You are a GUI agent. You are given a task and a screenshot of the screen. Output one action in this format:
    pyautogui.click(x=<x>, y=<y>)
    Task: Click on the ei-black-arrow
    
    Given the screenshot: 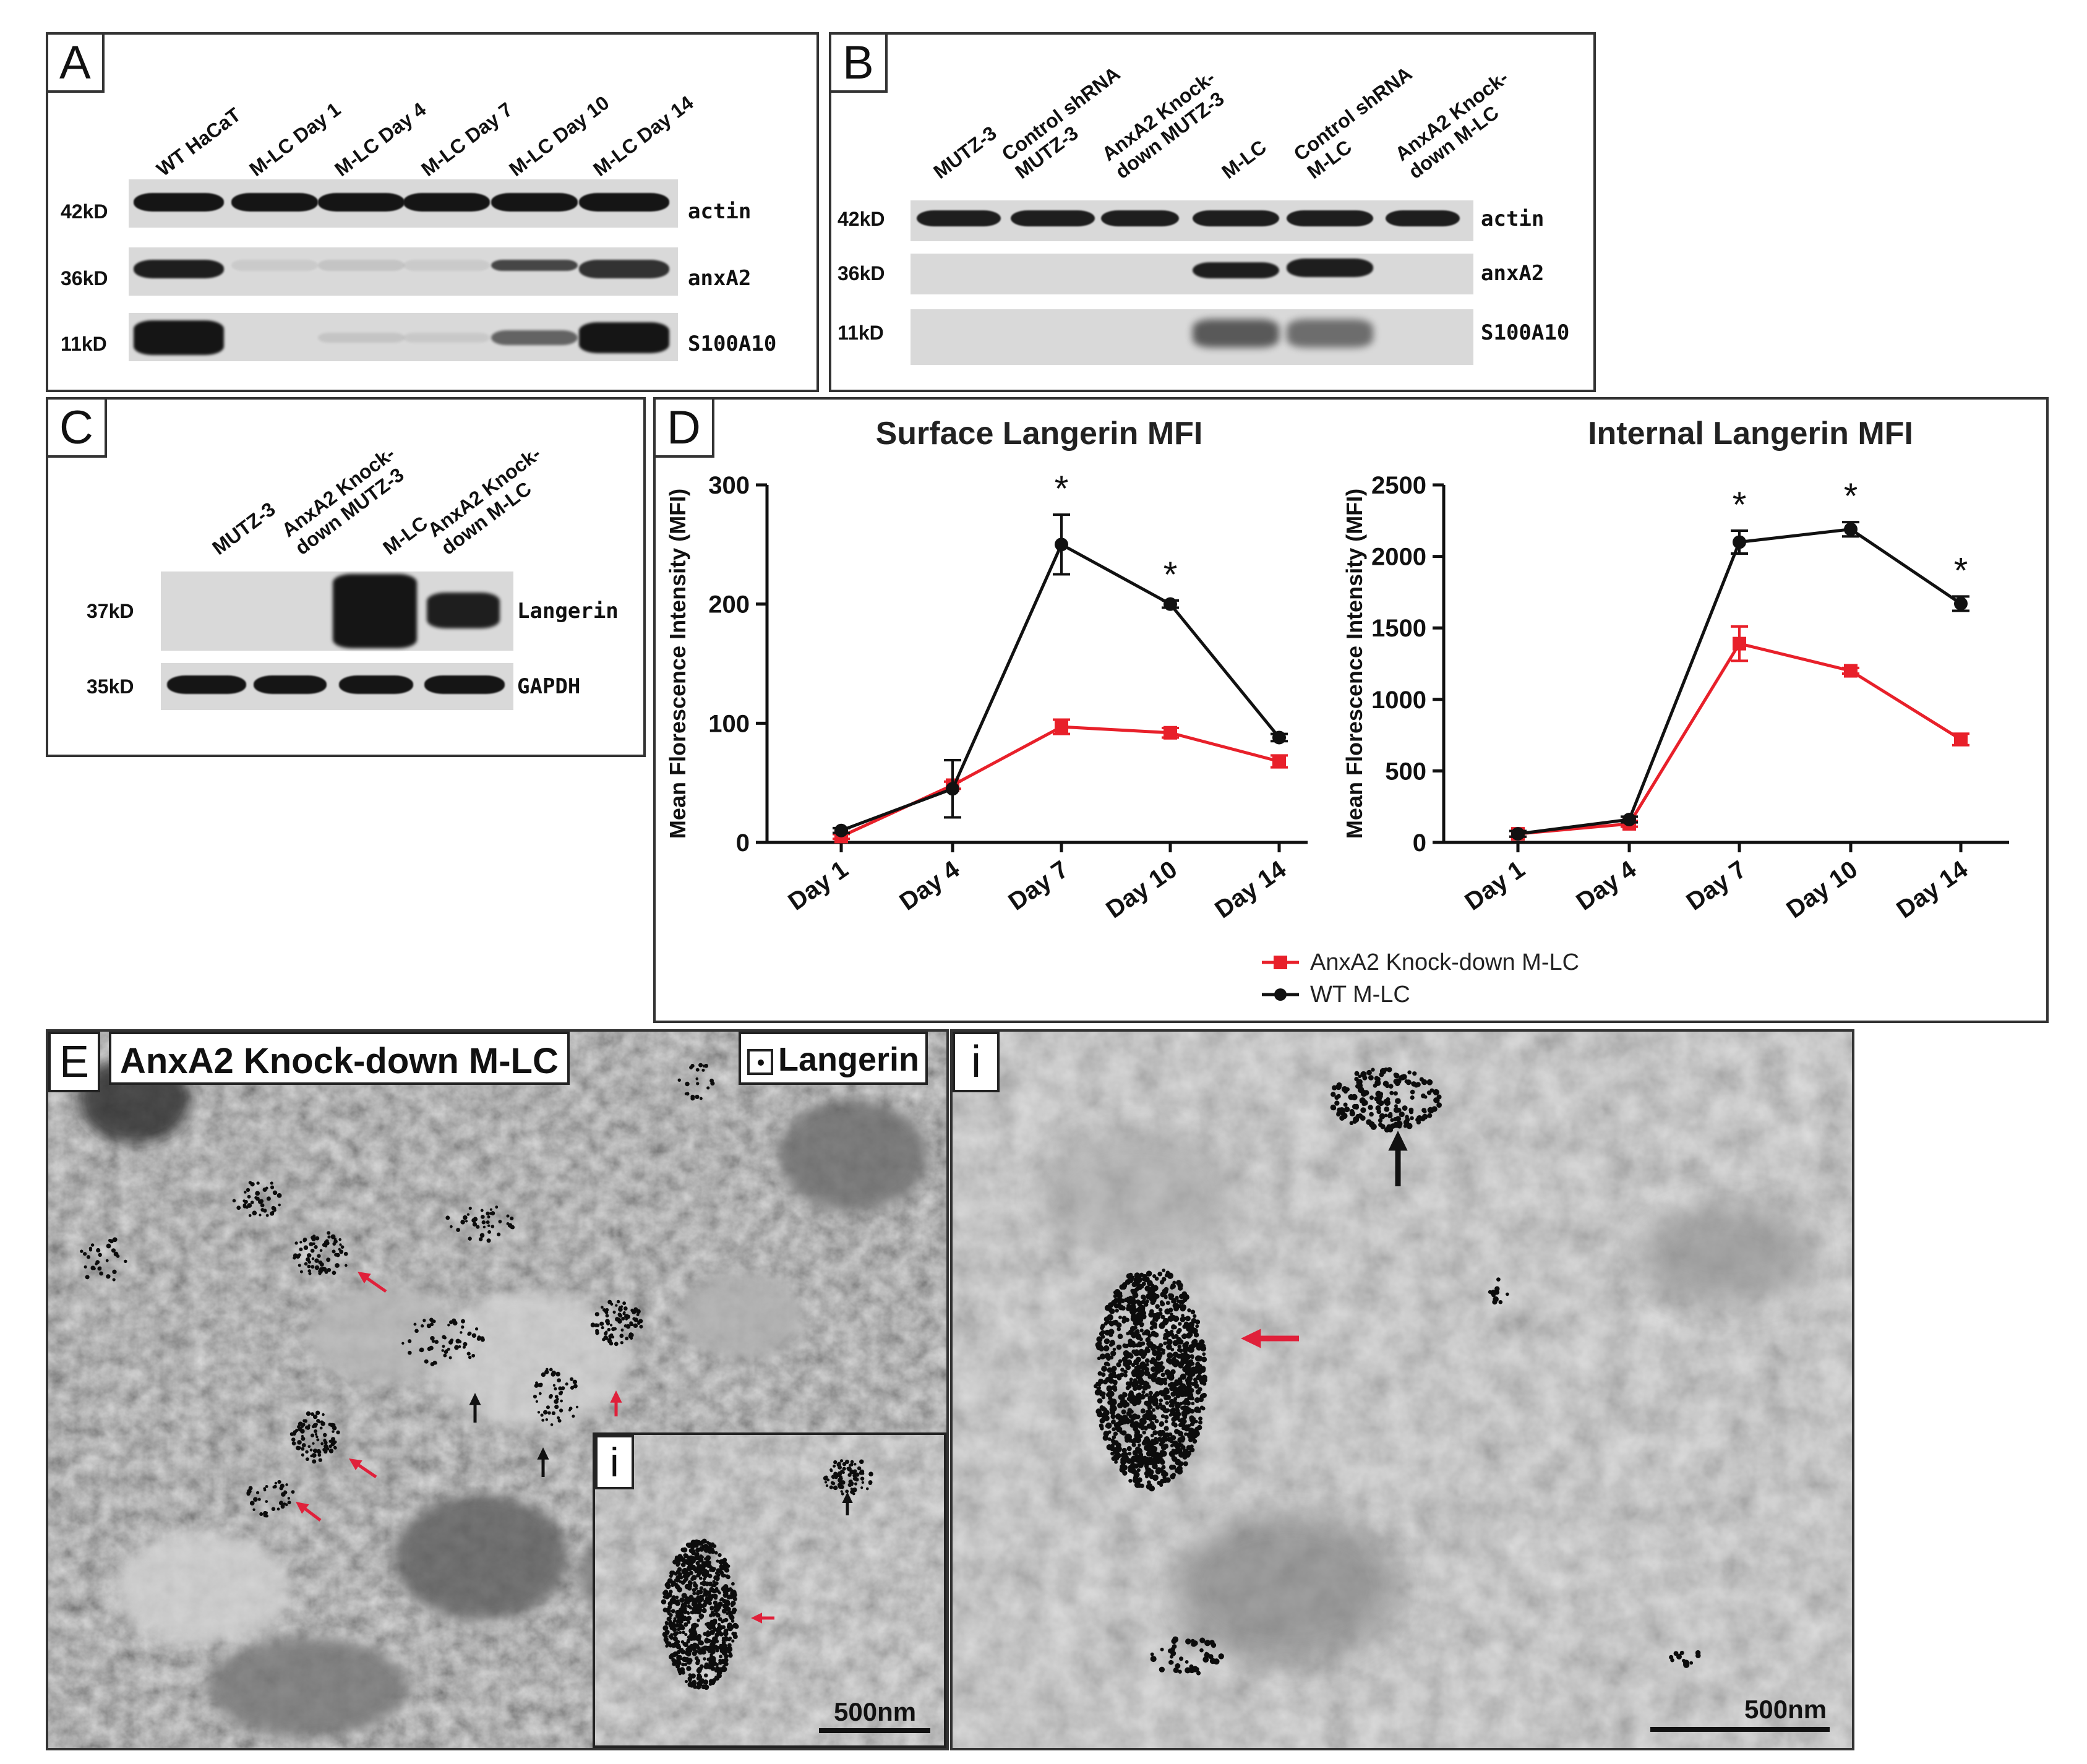 What is the action you would take?
    pyautogui.click(x=1398, y=1158)
    